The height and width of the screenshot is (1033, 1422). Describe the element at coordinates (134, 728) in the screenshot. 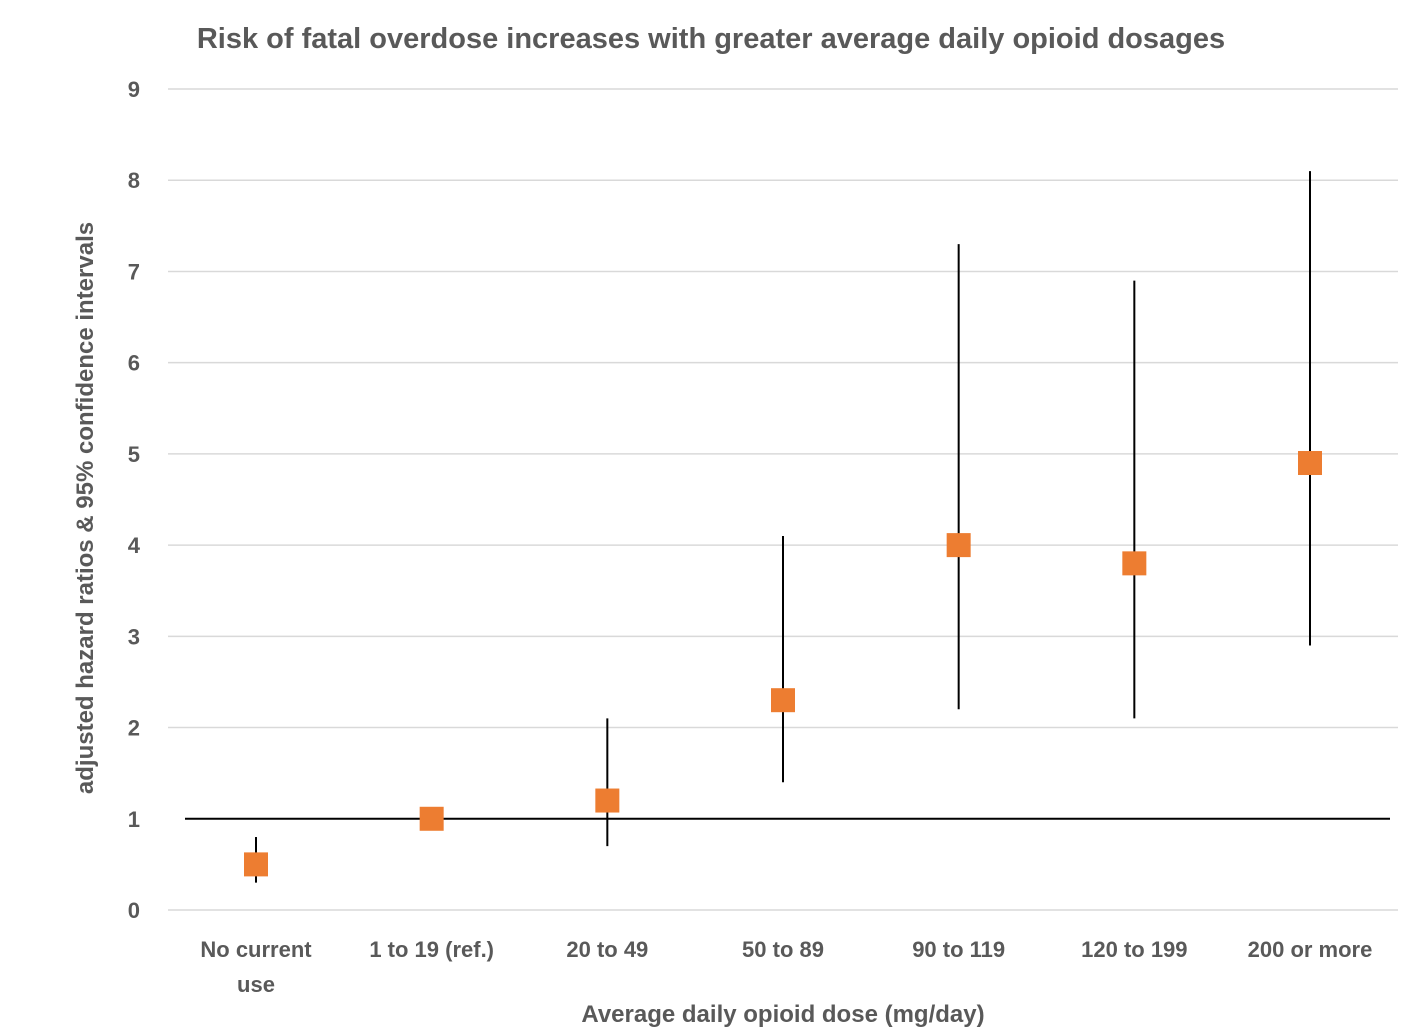

I see `y-tick-label: 2` at that location.